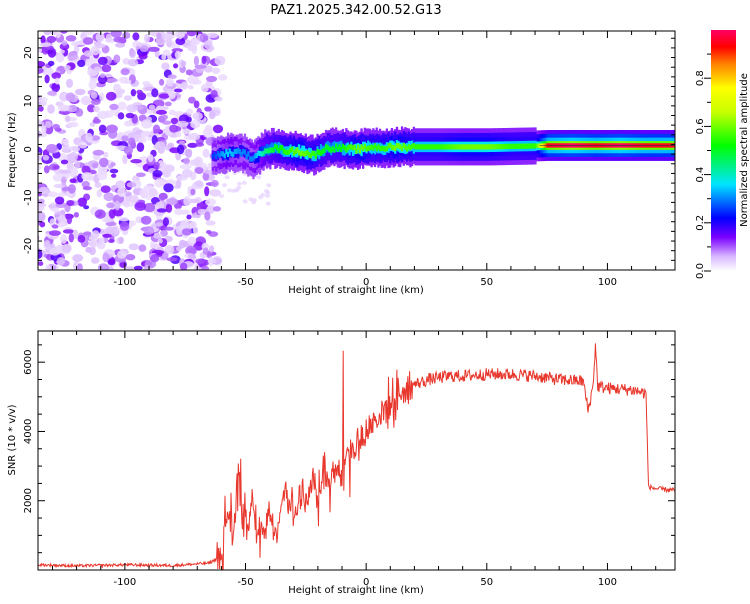 The image size is (750, 604). I want to click on chart-title: PAZ1.2025.342.00.52.G13, so click(355, 10).